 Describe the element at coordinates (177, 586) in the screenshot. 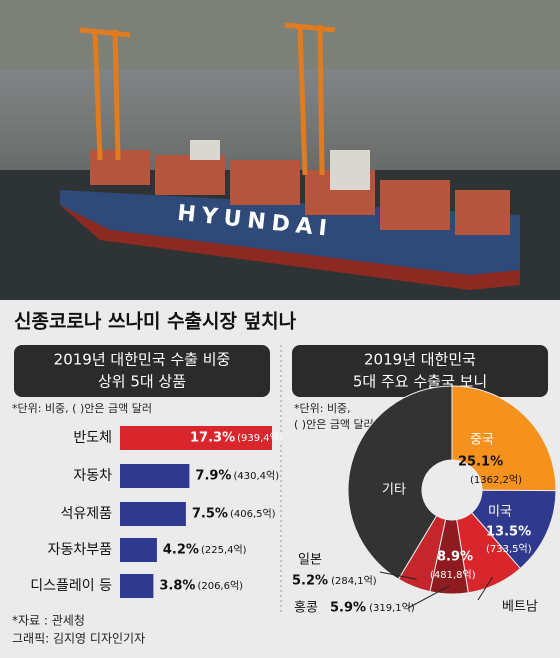

I see `value-label: 3.8%` at that location.